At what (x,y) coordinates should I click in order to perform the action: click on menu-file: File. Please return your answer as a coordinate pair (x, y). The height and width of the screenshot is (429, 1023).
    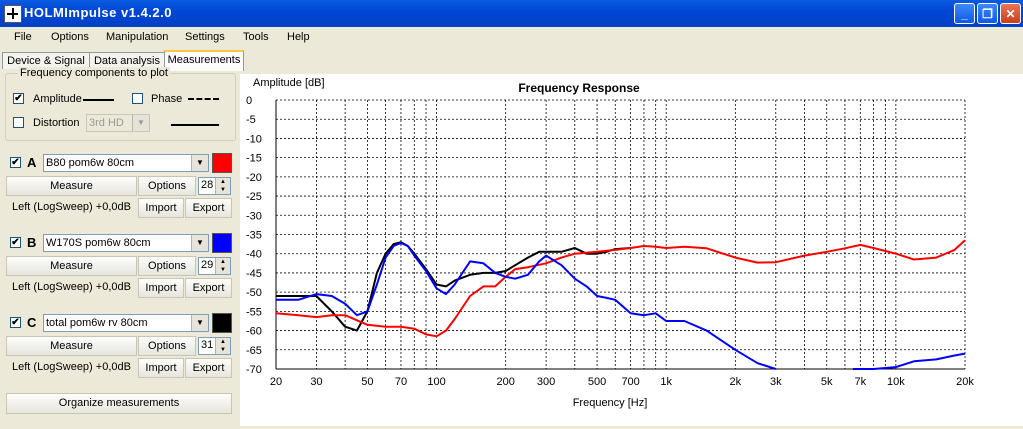
    Looking at the image, I should click on (23, 37).